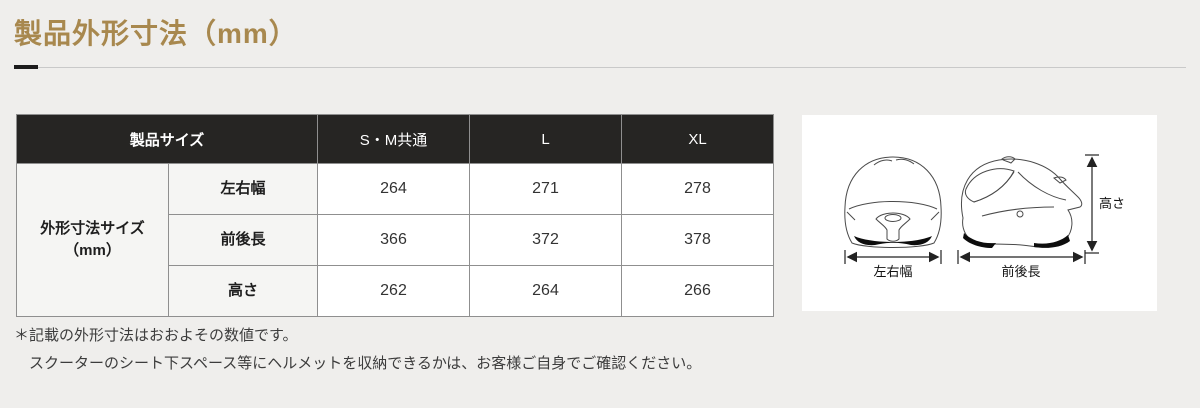 The width and height of the screenshot is (1200, 408). What do you see at coordinates (545, 240) in the screenshot?
I see `value-length-l: 372` at bounding box center [545, 240].